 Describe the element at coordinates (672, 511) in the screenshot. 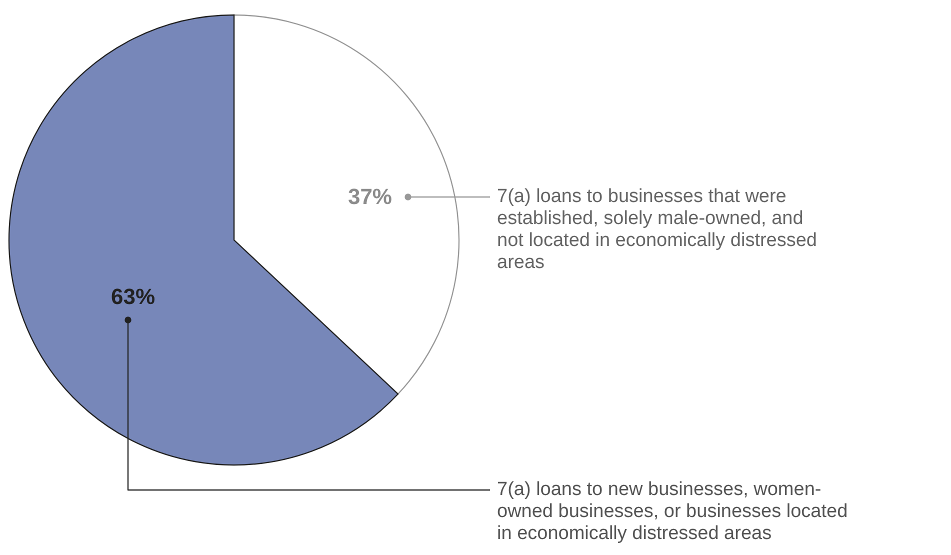

I see `slice-label: 7(a) loans to new businesses, women-owned businesses, or businesses located in economically distressed areas` at that location.